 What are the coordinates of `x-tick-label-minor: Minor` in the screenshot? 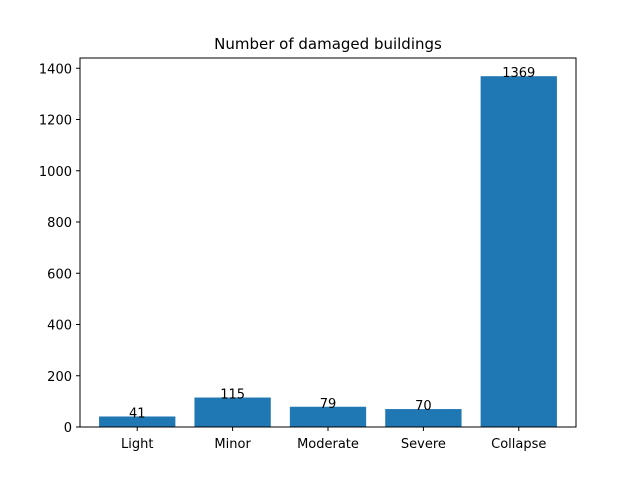 It's located at (232, 444).